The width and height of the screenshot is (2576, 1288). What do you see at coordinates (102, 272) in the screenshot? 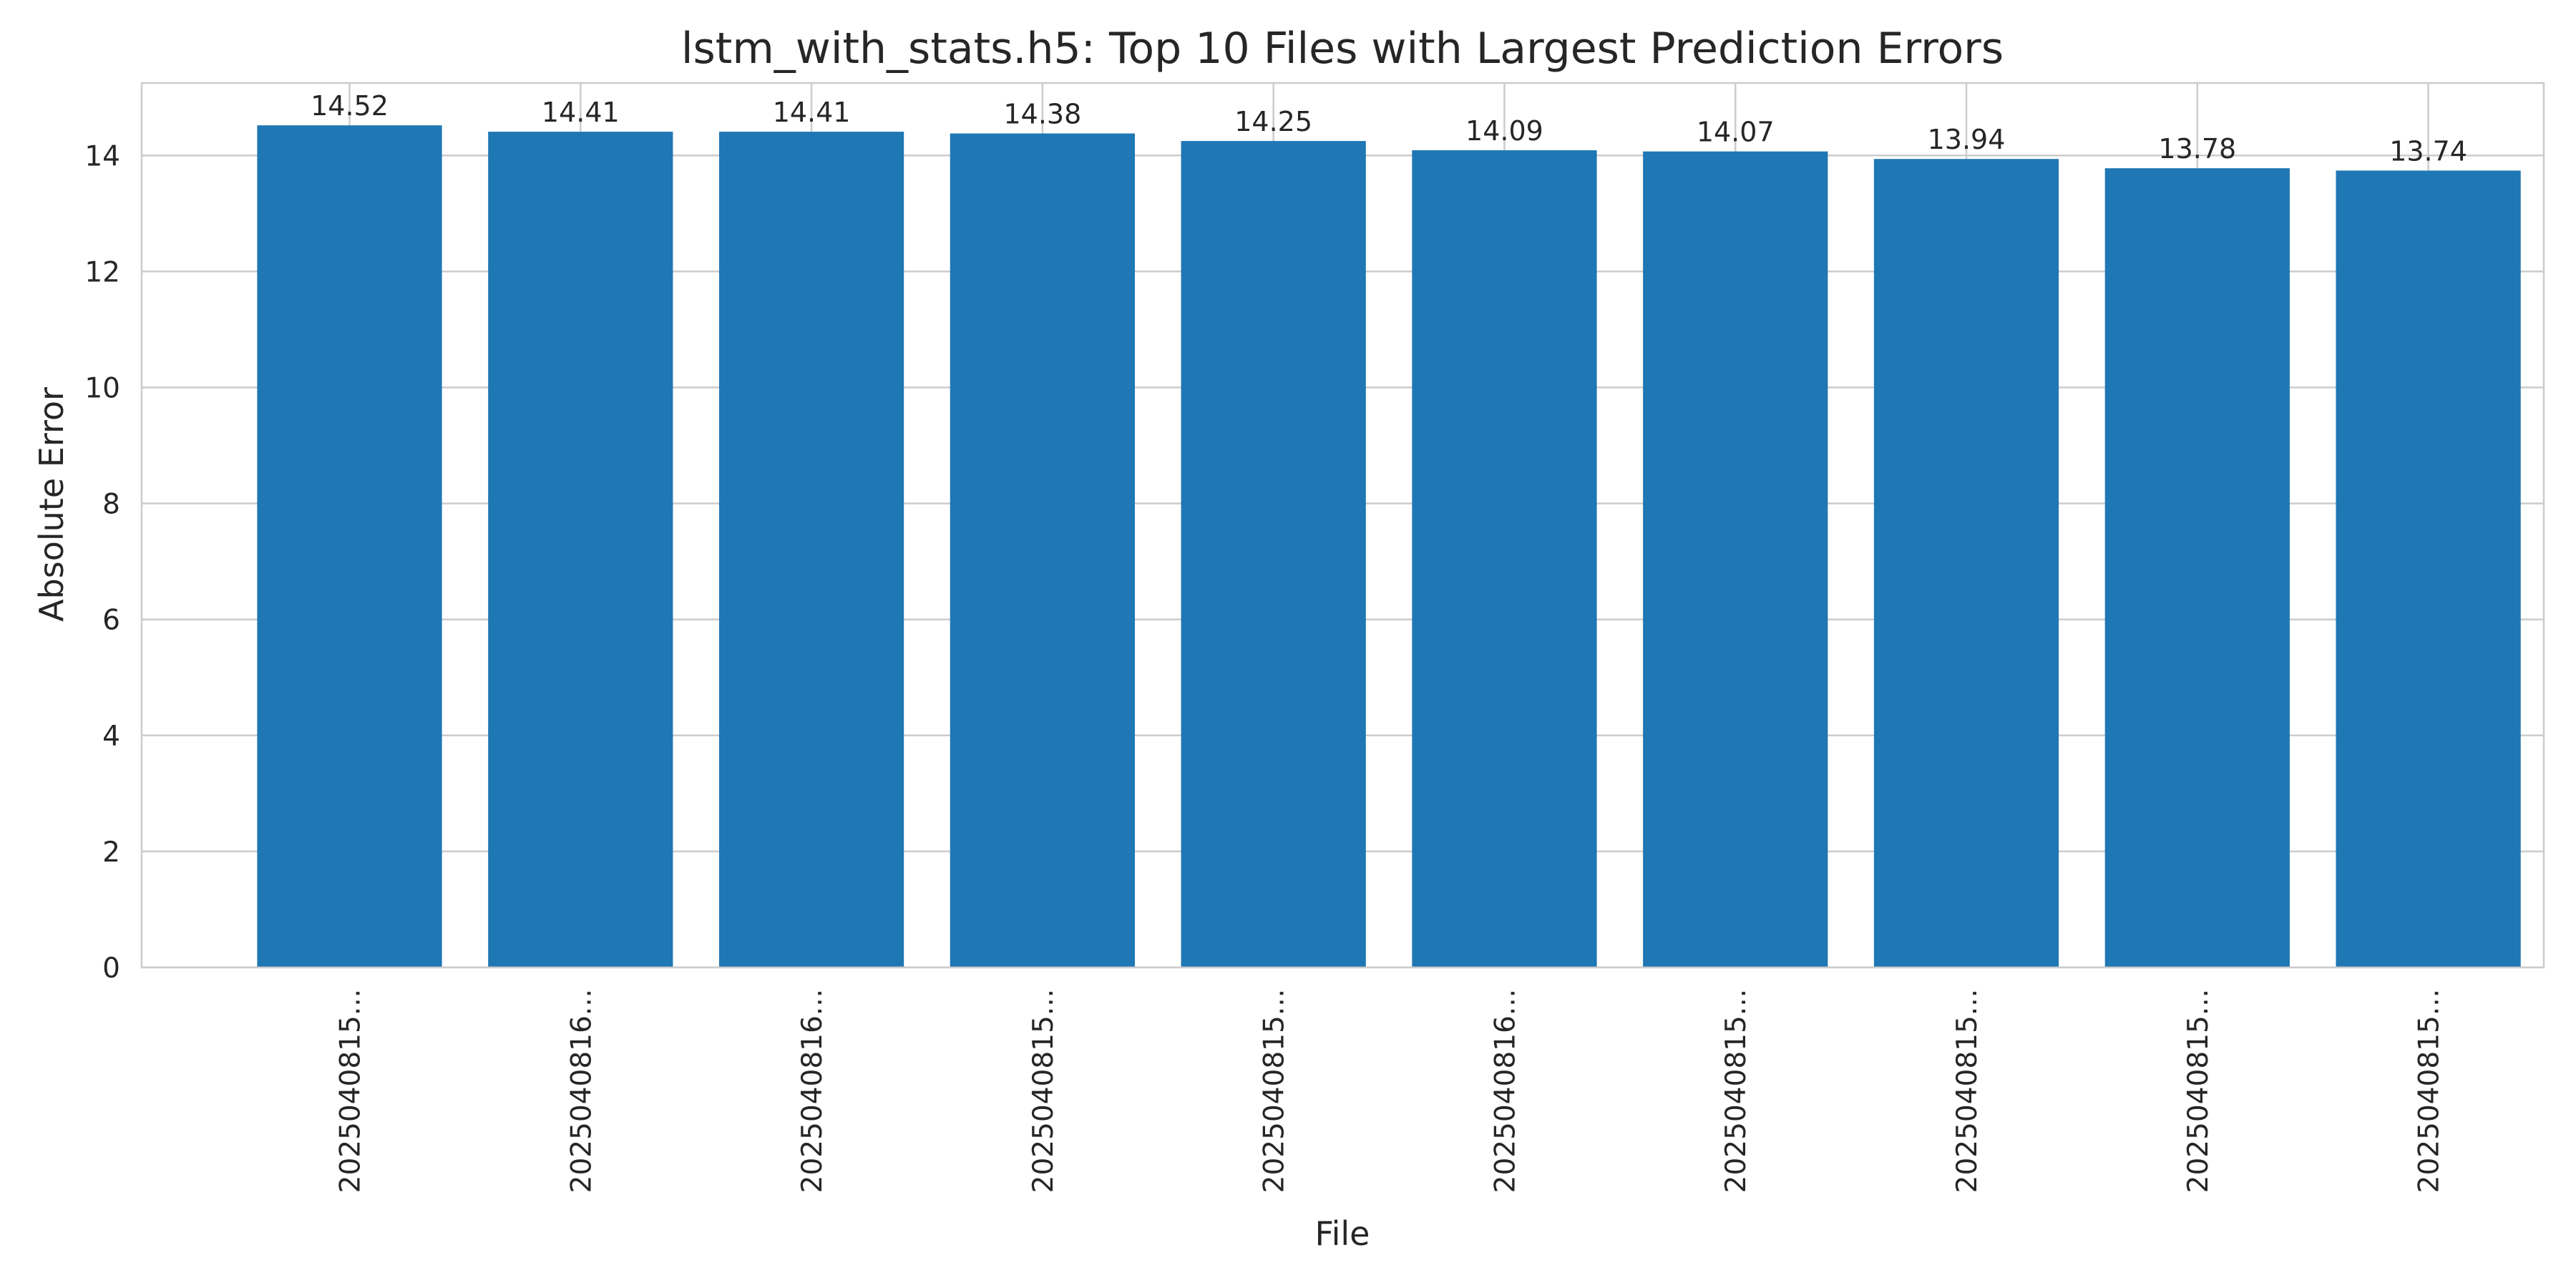
I see `y-tick-label: 12` at bounding box center [102, 272].